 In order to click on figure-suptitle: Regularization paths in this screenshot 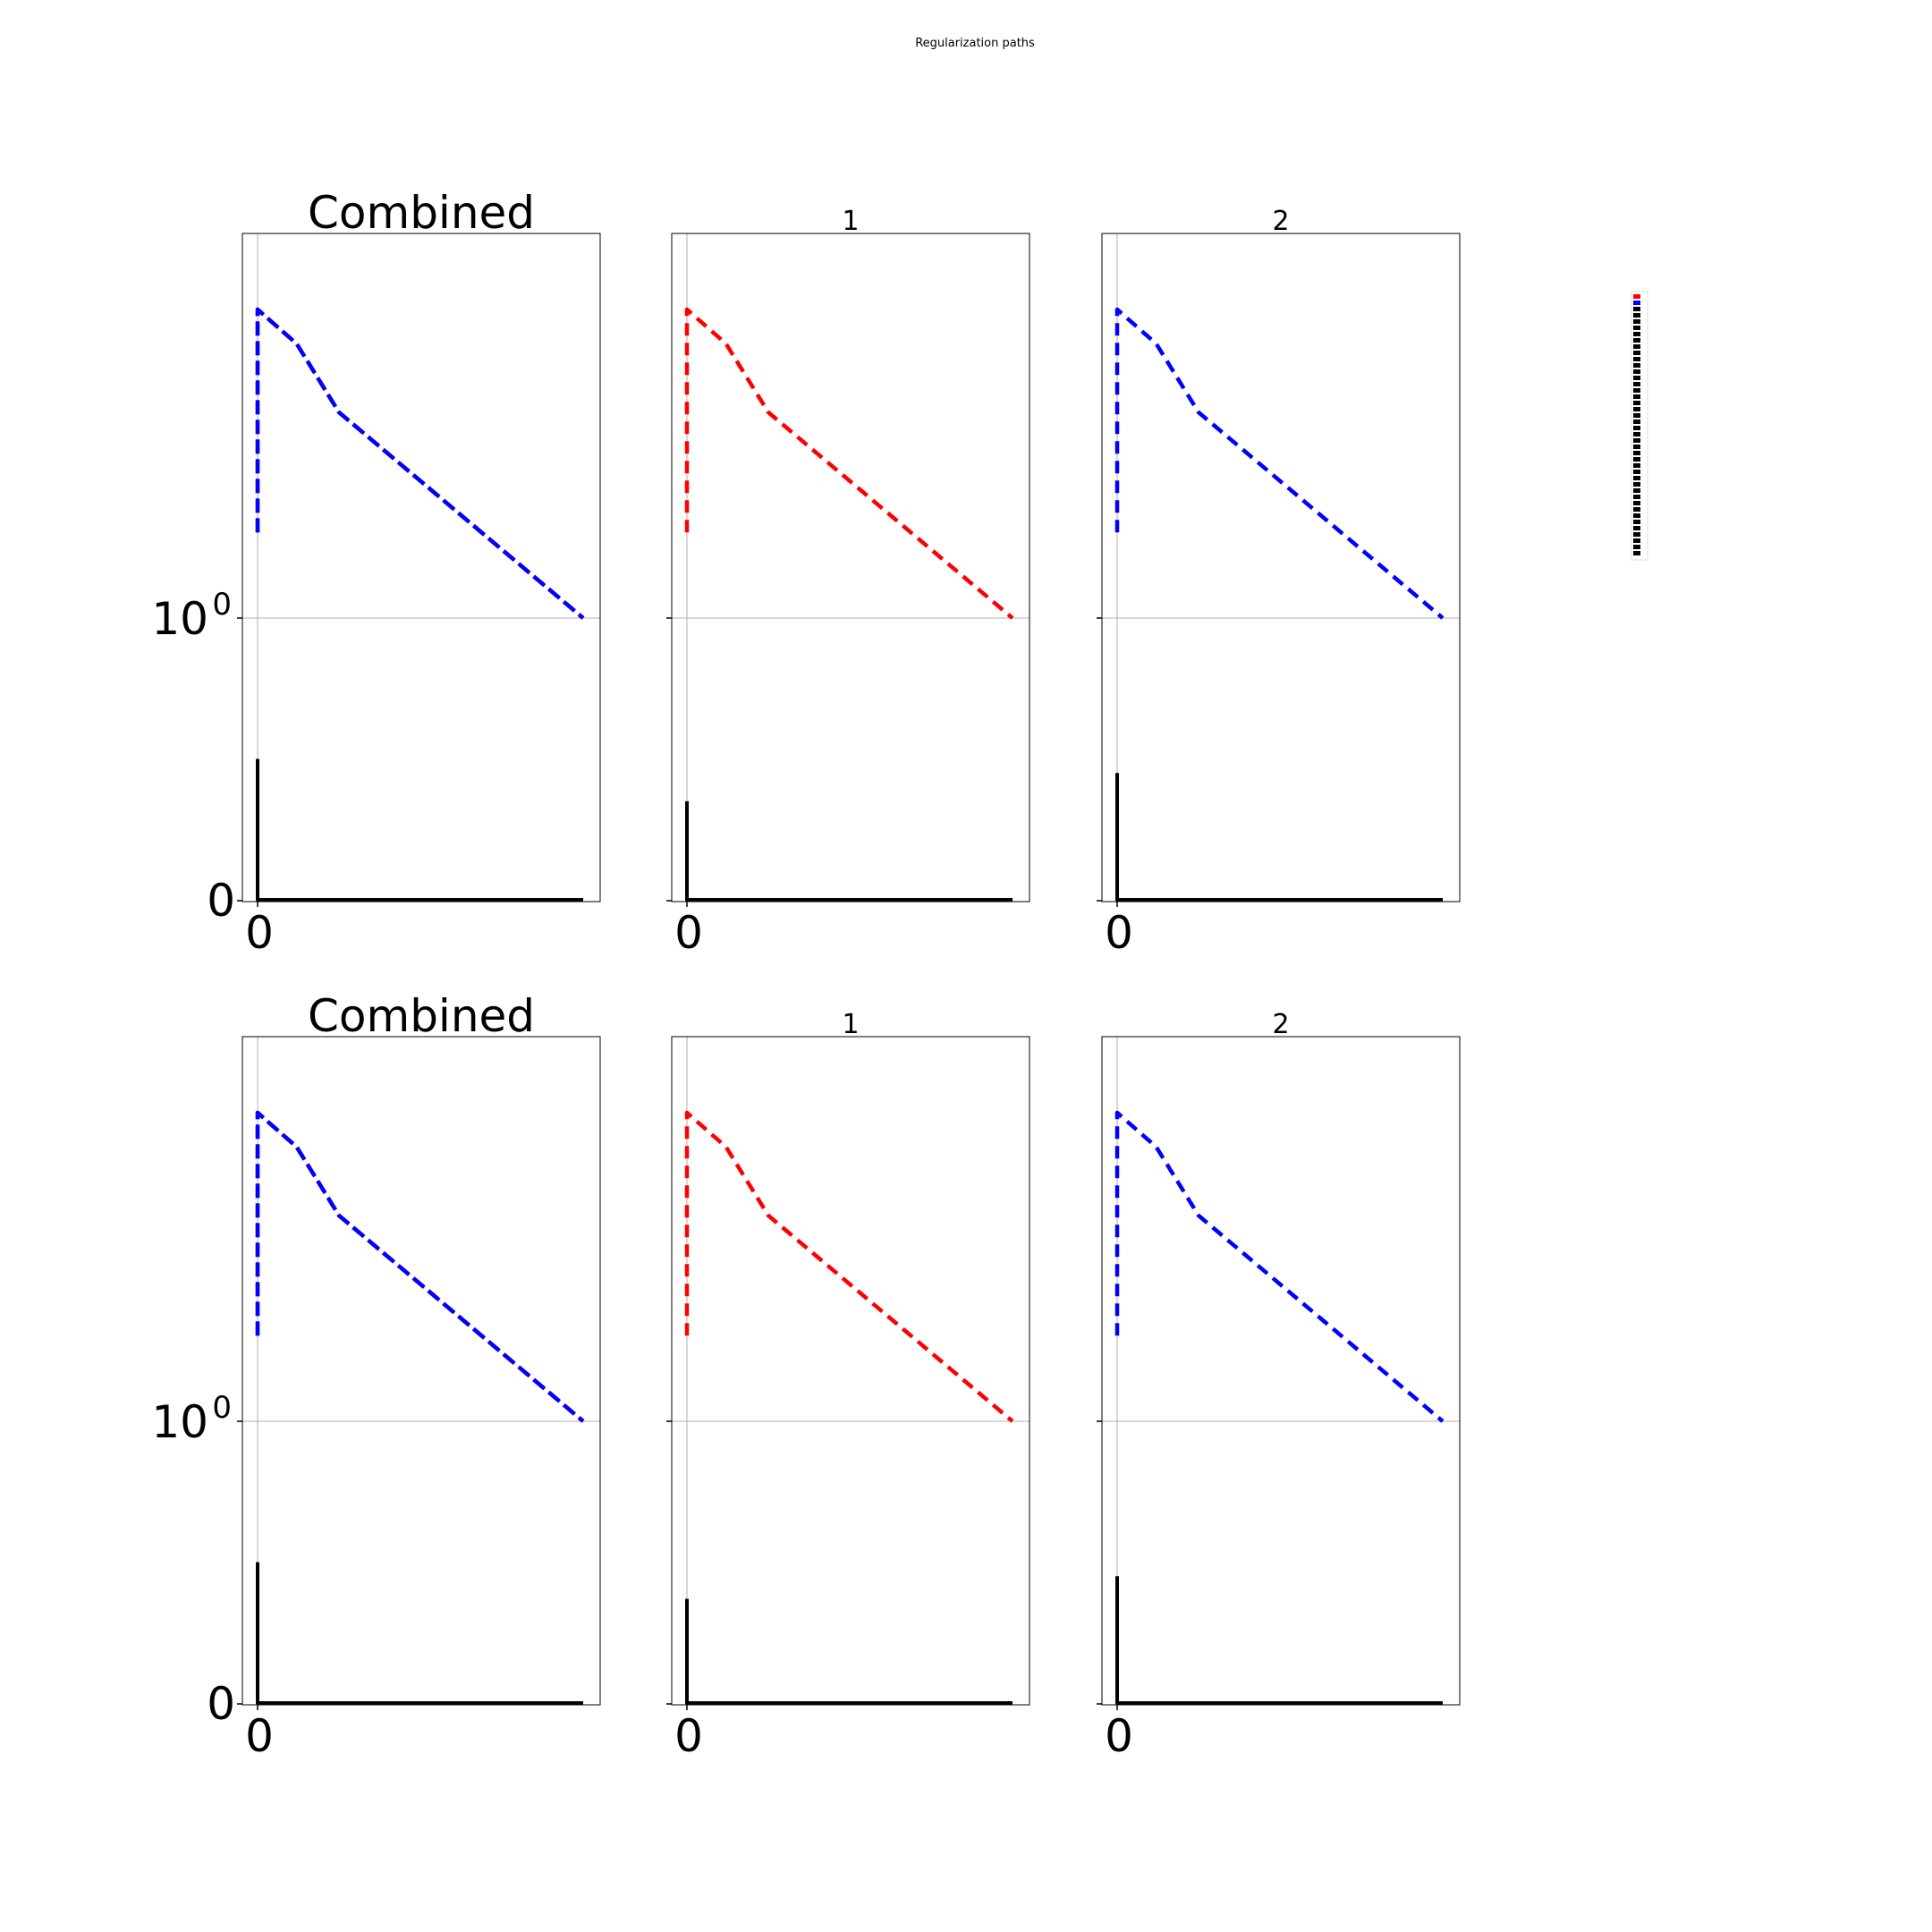, I will do `click(975, 43)`.